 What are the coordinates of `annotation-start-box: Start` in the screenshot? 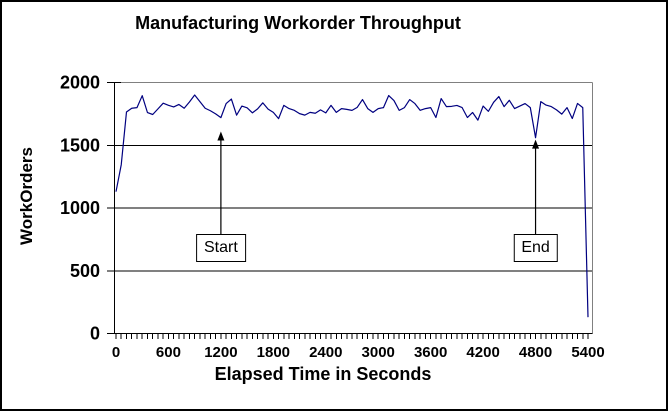 It's located at (220, 248).